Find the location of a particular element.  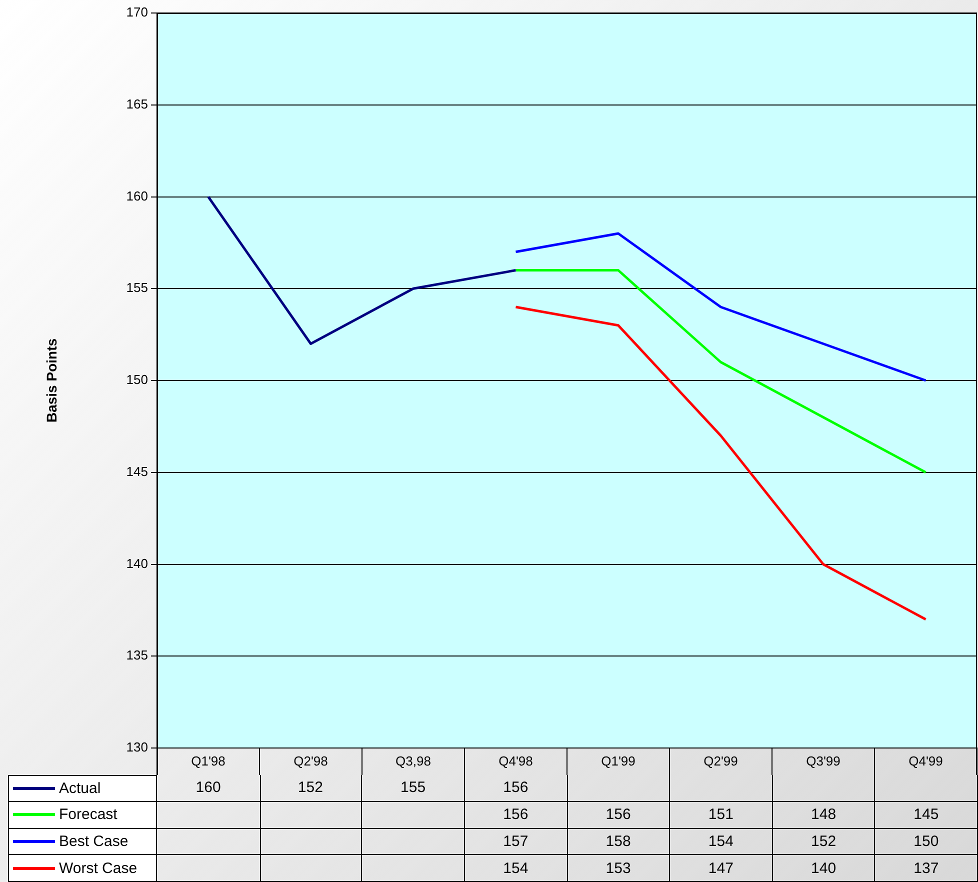

x-tick-label: Q4'99 is located at coordinates (925, 760).